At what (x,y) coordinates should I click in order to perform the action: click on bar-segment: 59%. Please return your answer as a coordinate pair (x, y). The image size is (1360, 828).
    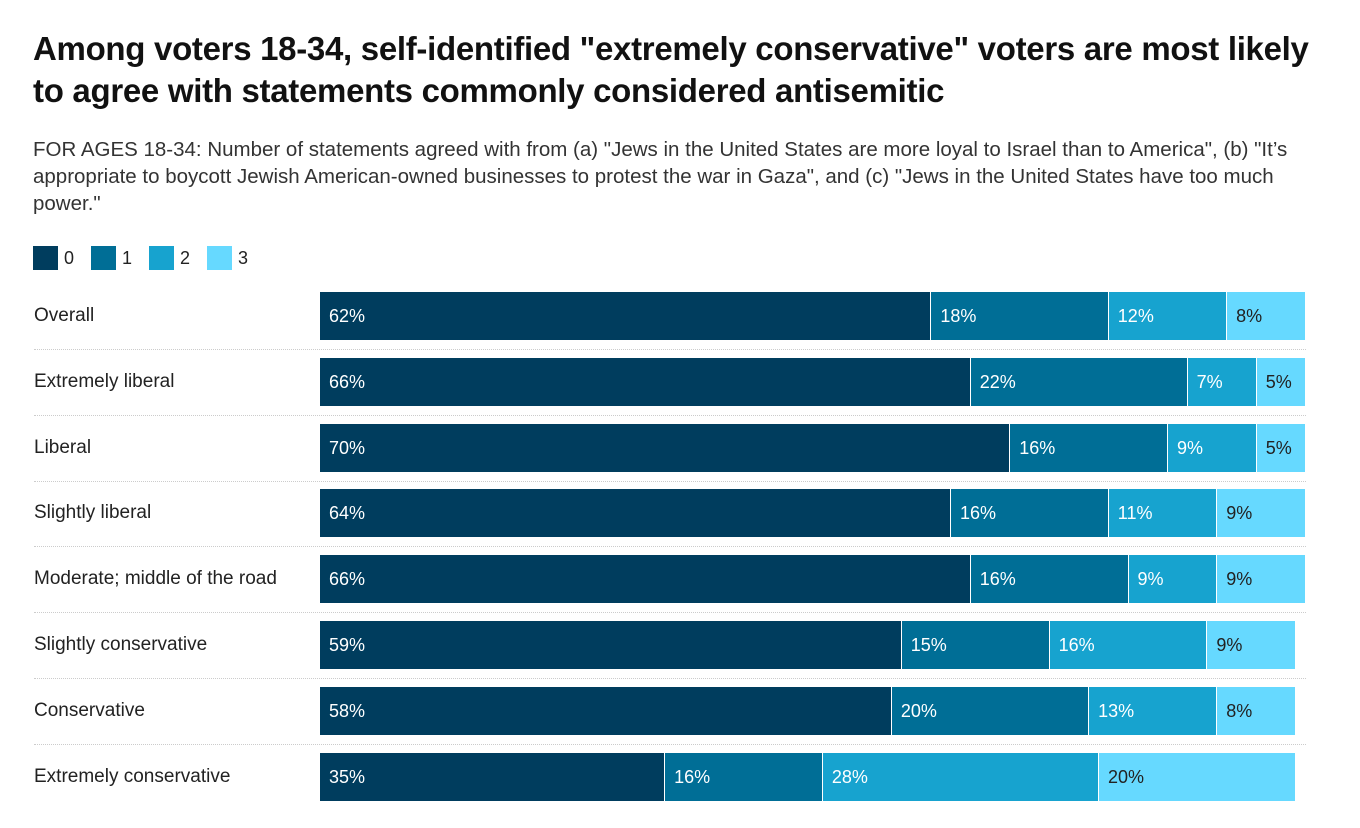
    Looking at the image, I should click on (611, 645).